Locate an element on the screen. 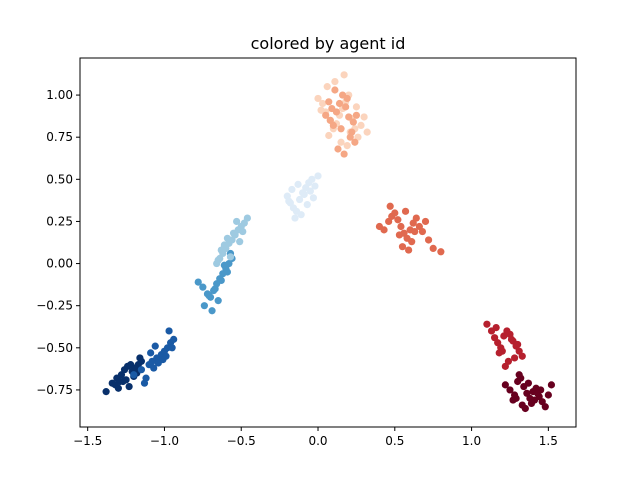  y-tick-label: 0.00 is located at coordinates (59, 264).